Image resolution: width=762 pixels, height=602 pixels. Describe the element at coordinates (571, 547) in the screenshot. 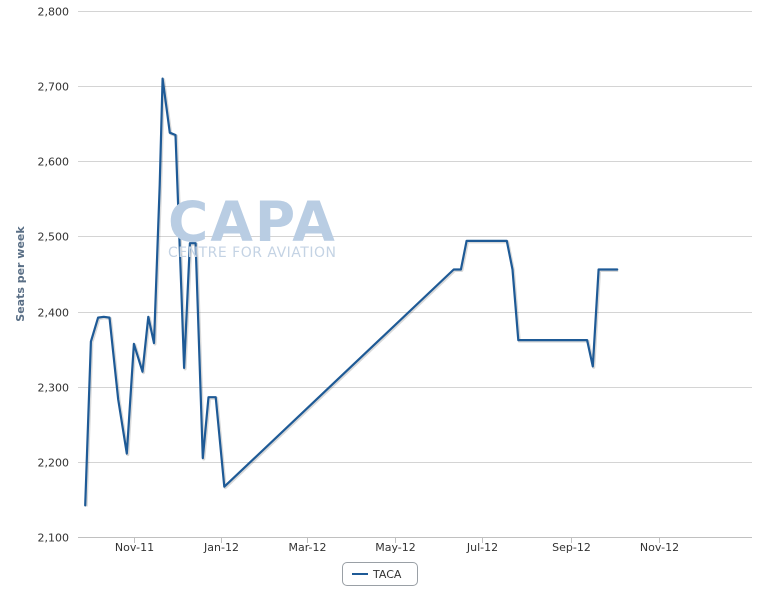

I see `x-tick-label: Sep-12` at that location.